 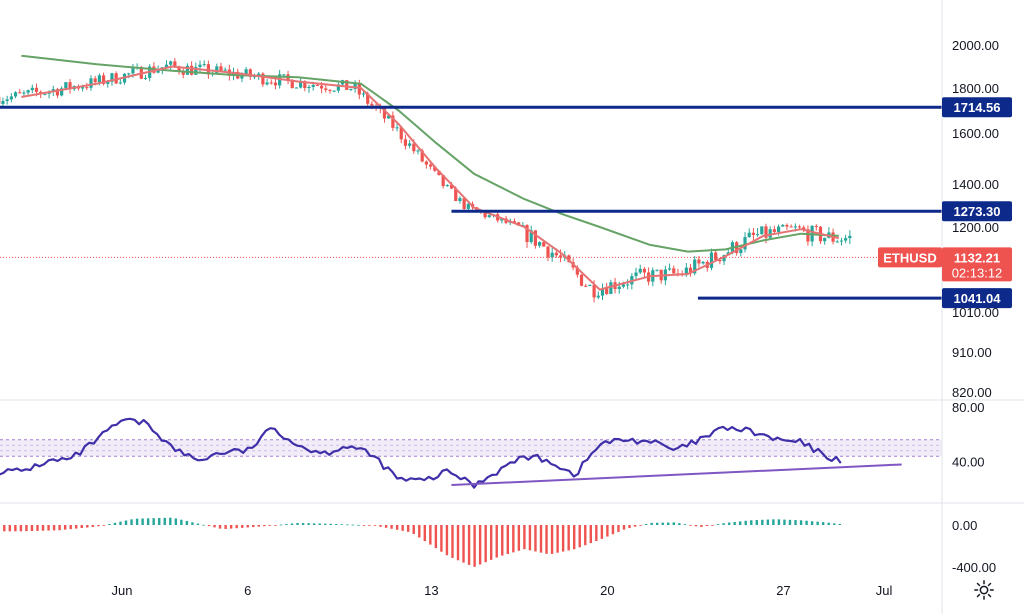 I want to click on chart-settings-button, so click(x=984, y=590).